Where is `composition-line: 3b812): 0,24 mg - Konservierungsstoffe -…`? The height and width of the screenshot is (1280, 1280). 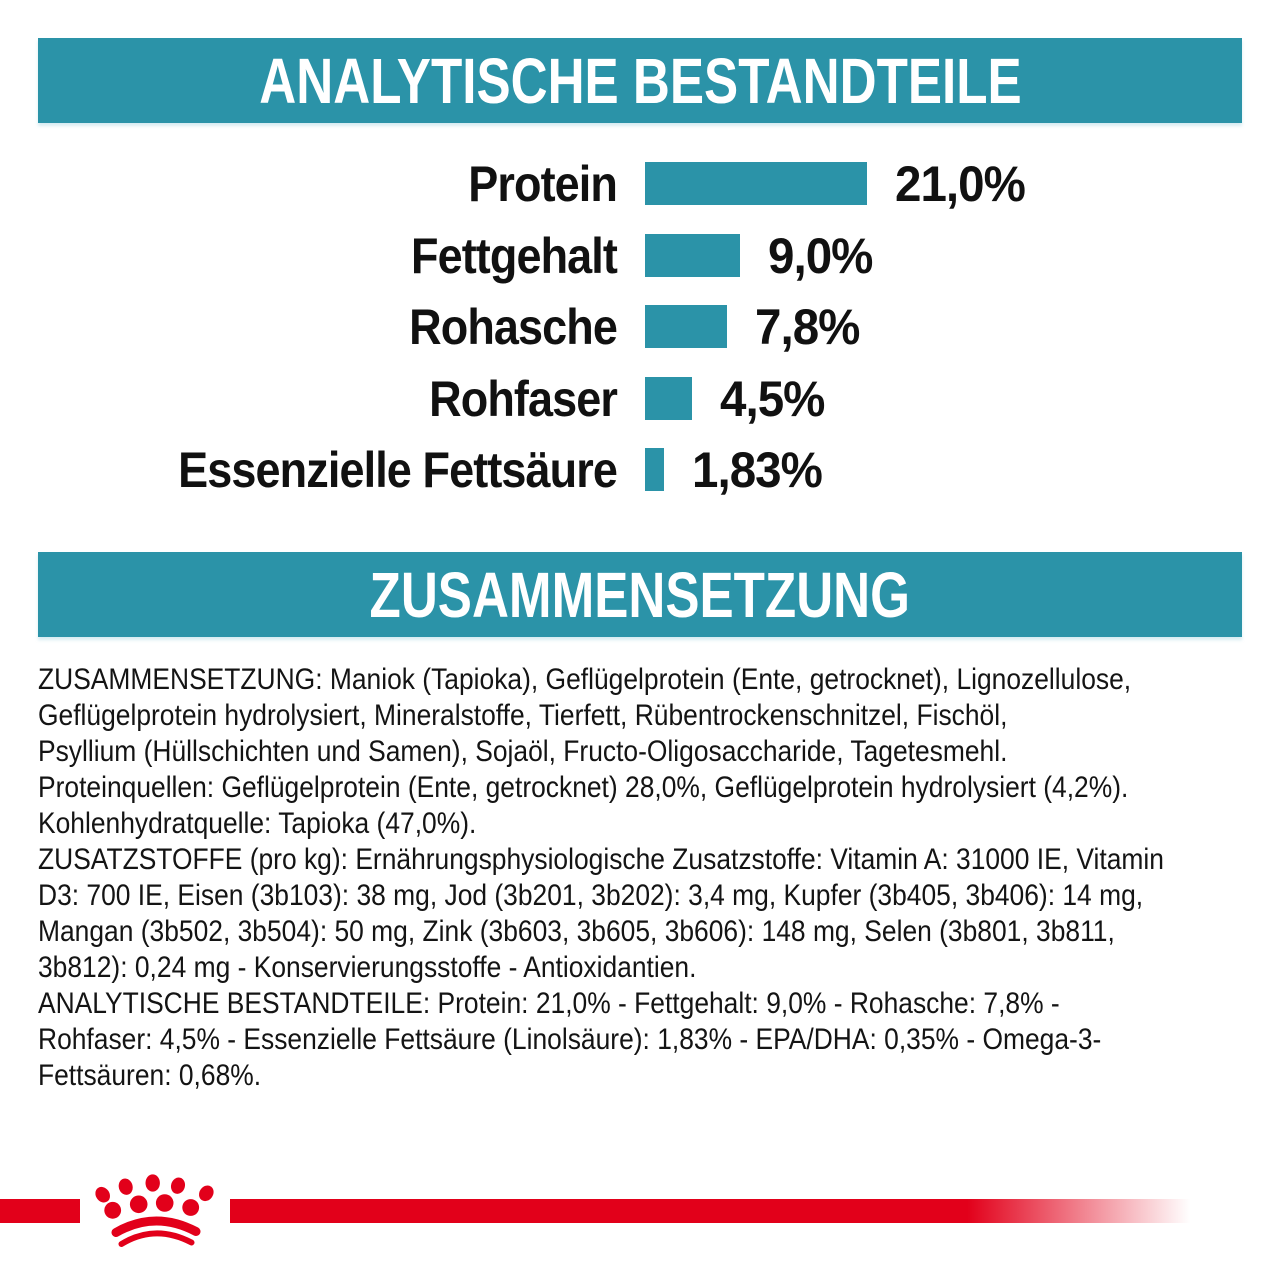 composition-line: 3b812): 0,24 mg - Konservierungsstoffe -… is located at coordinates (367, 967).